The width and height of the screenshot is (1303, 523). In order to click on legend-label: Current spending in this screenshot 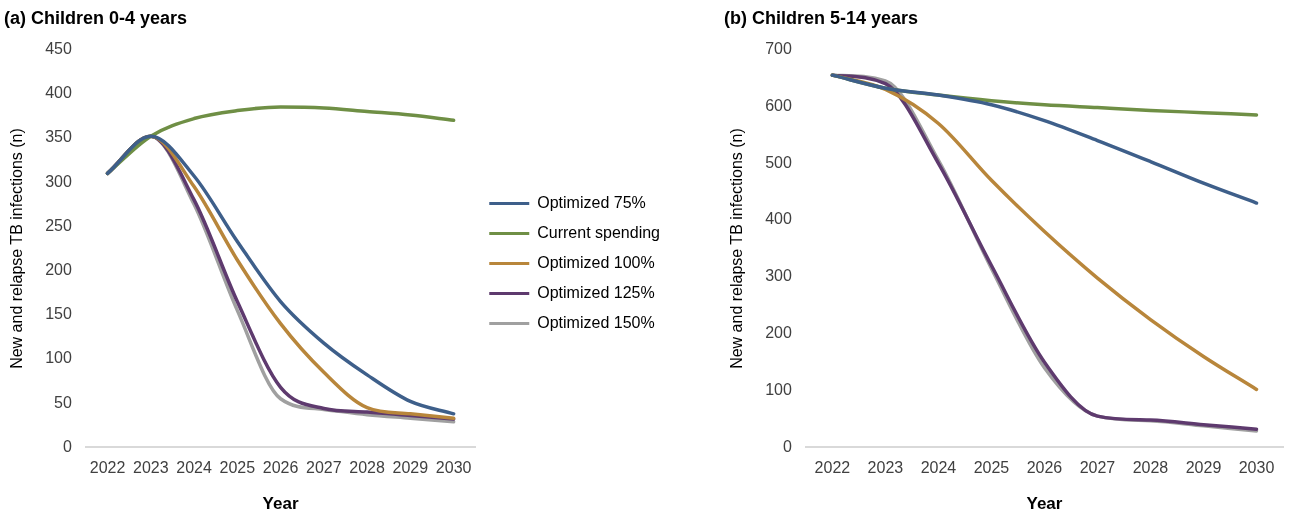, I will do `click(599, 232)`.